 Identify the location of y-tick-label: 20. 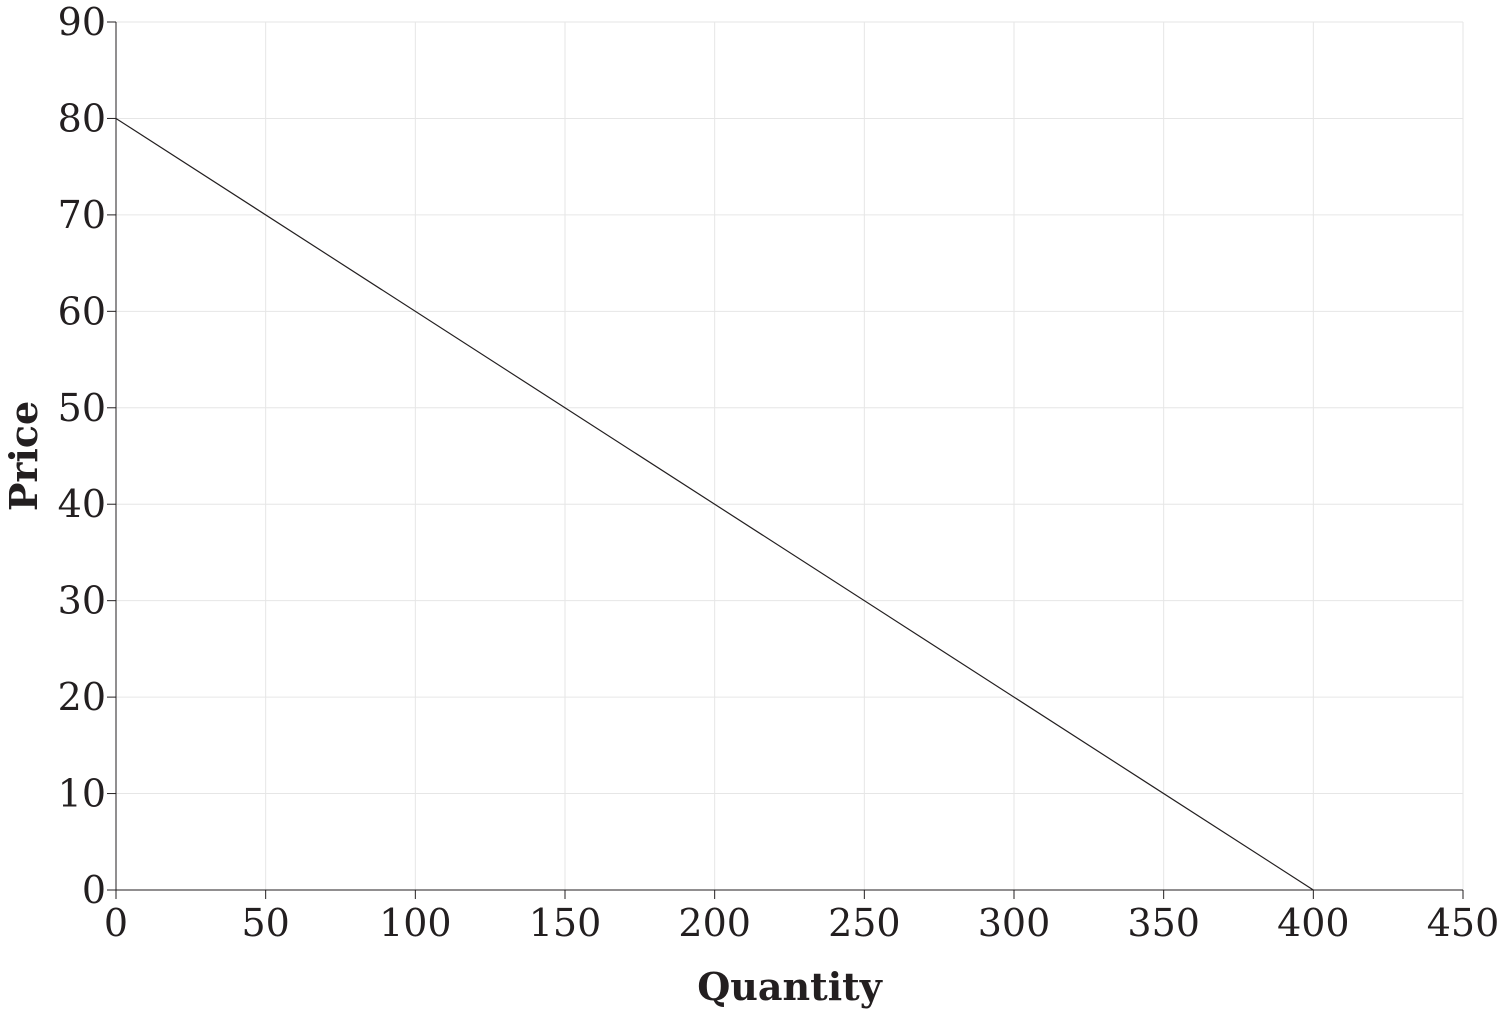
(82, 697).